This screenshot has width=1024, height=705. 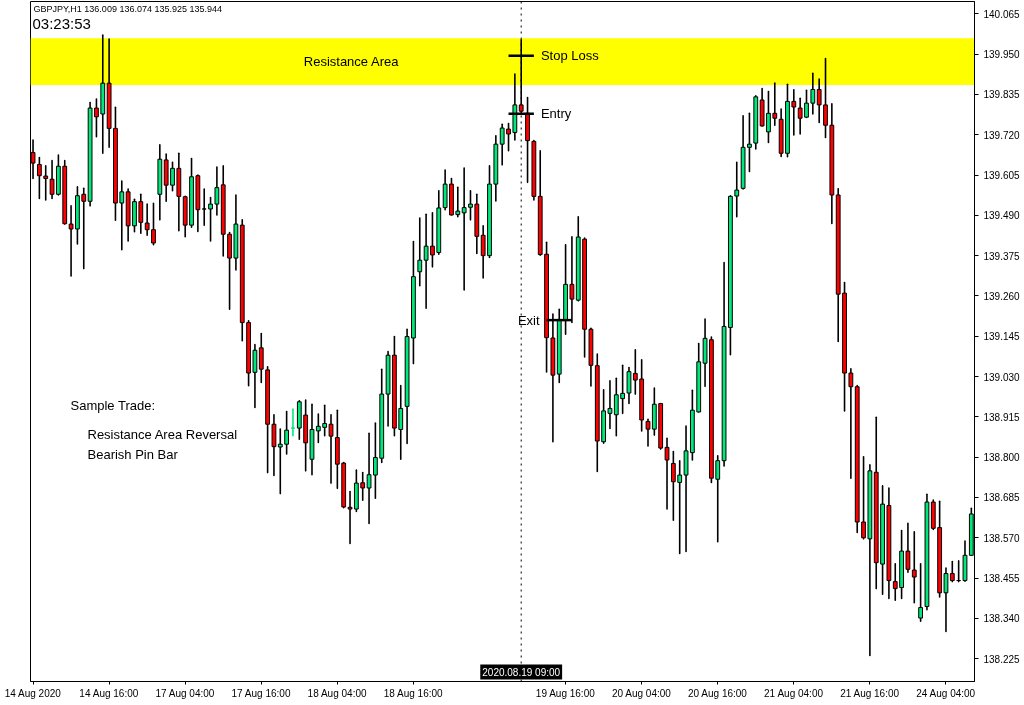 What do you see at coordinates (162, 434) in the screenshot?
I see `annotation: Resistance Area Reversal` at bounding box center [162, 434].